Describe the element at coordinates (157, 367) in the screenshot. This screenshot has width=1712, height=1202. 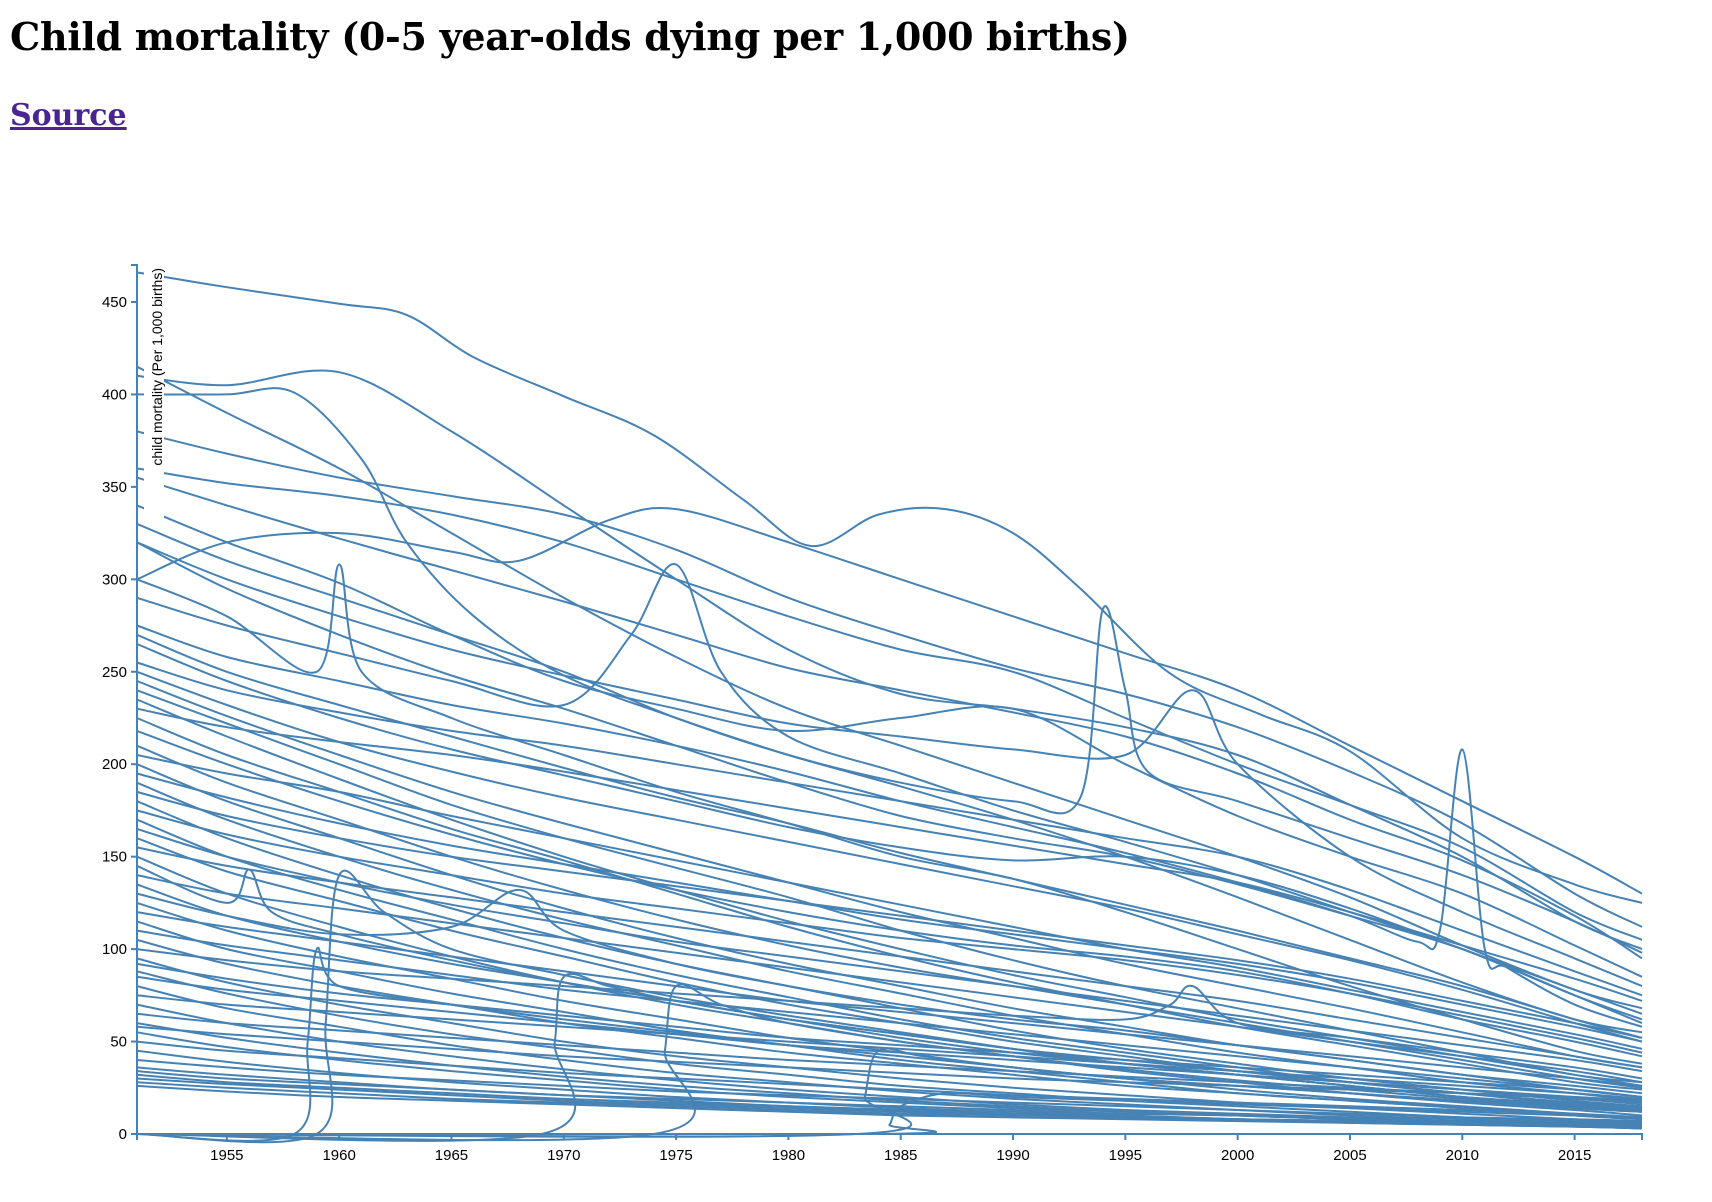
I see `y-axis-title: child mortality (Per 1,000 births)` at that location.